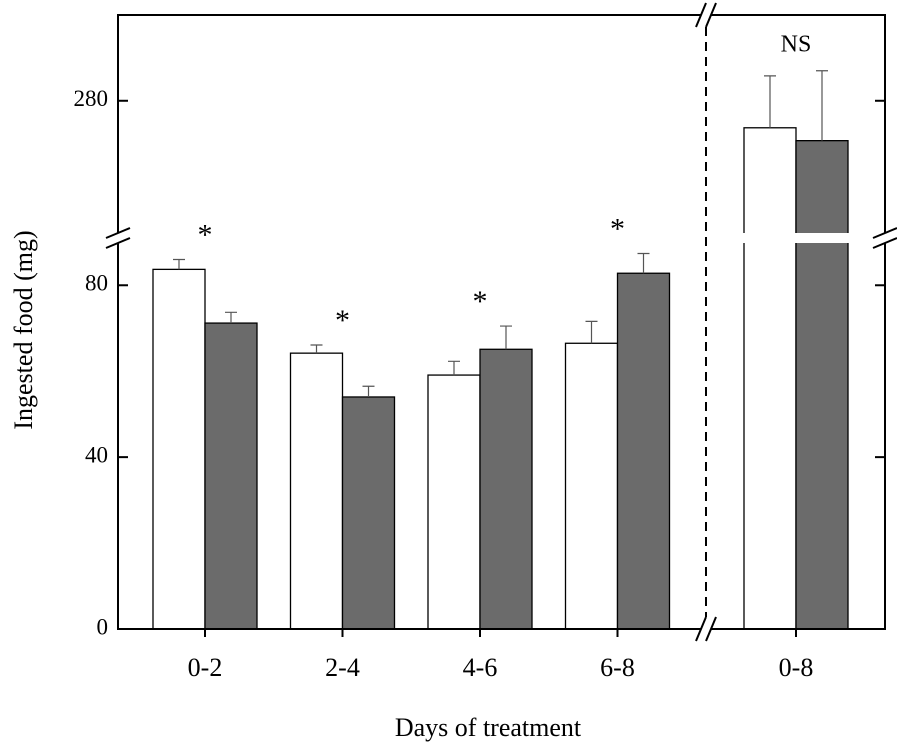 This screenshot has width=897, height=753. I want to click on x-tick-label: 6-8, so click(617, 667).